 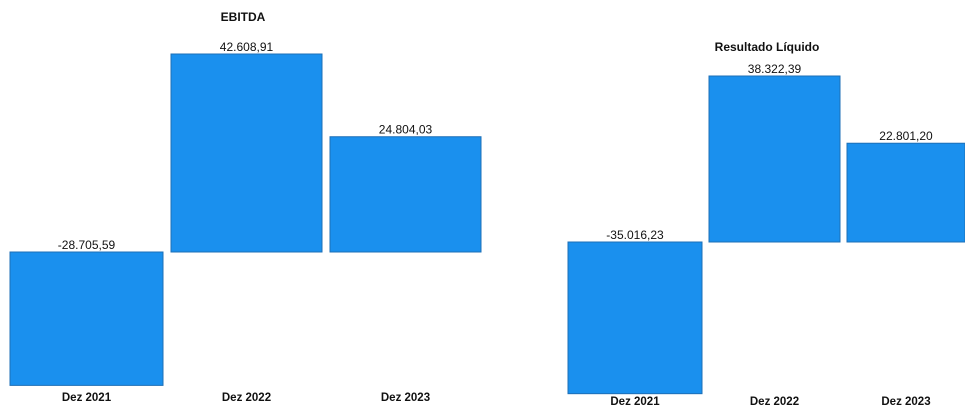 I want to click on chart-title: EBITDA, so click(x=243, y=17).